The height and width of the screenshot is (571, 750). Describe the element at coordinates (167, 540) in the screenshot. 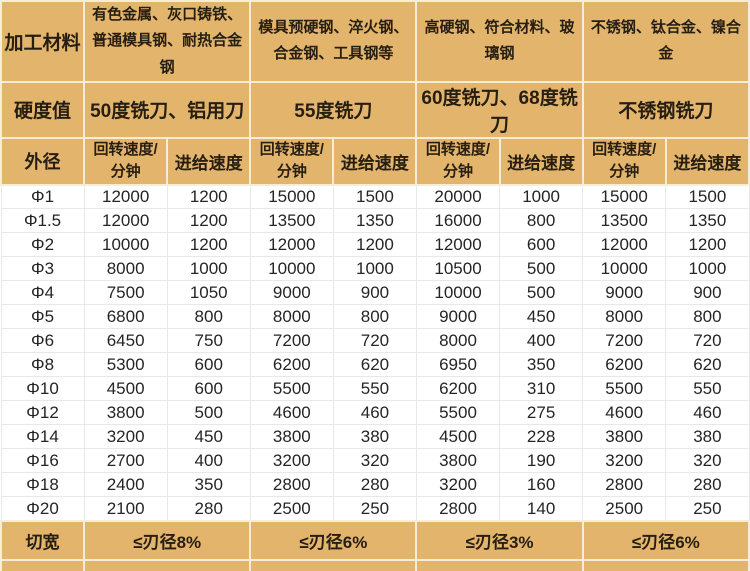

I see `cut-width-group-1: ≤刃径8%` at that location.